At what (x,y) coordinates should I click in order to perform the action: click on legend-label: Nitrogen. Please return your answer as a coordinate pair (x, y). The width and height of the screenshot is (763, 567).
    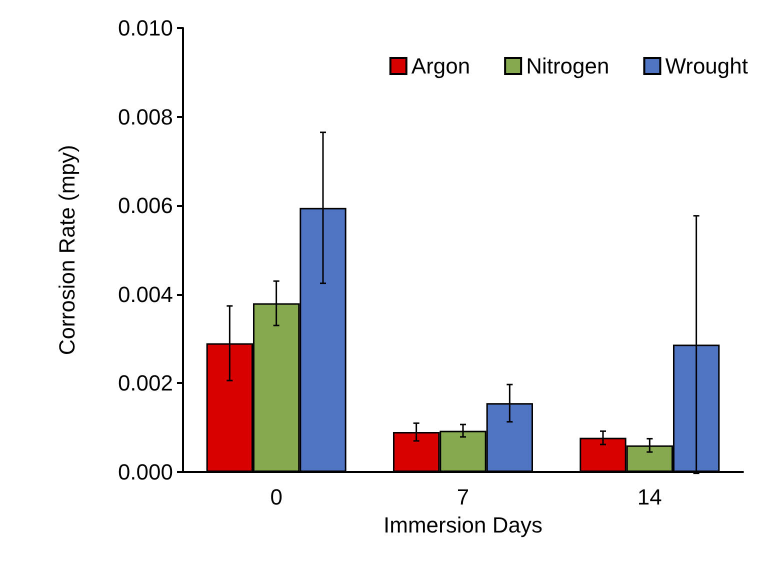
    Looking at the image, I should click on (568, 66).